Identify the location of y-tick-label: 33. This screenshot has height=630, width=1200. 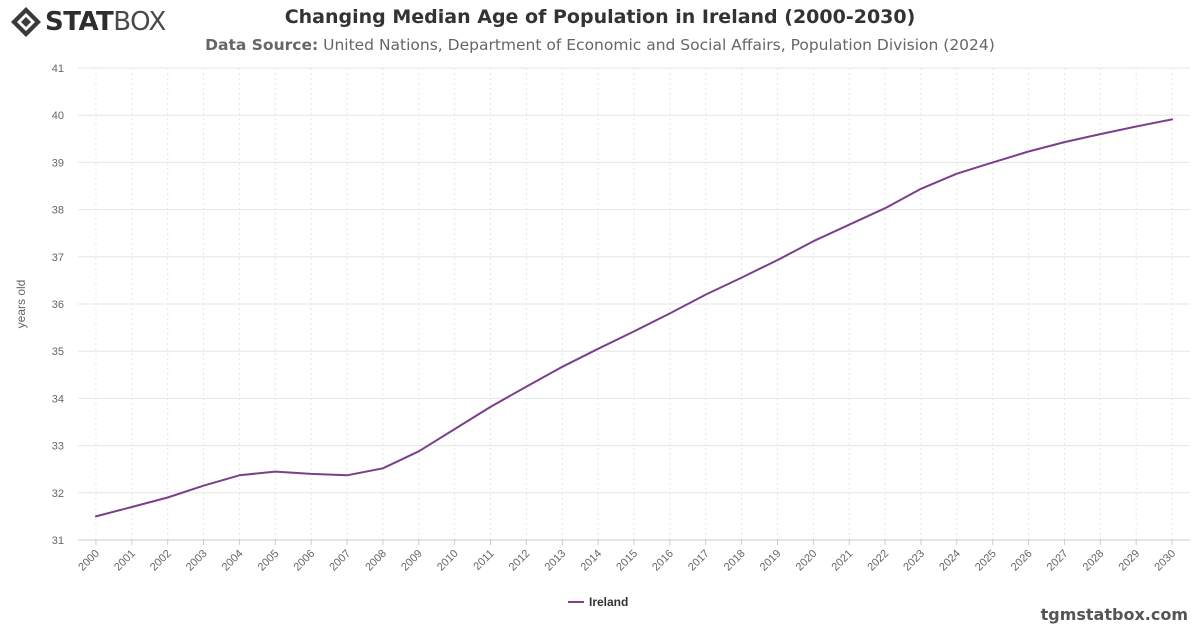
(58, 447).